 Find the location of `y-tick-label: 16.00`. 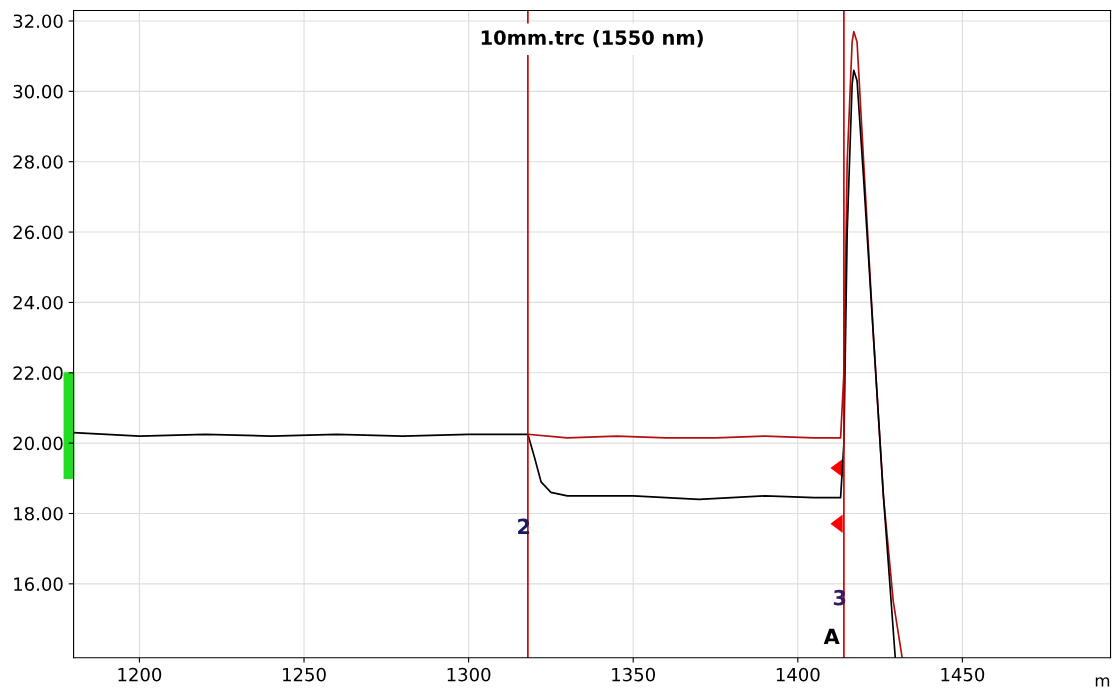

y-tick-label: 16.00 is located at coordinates (38, 584).